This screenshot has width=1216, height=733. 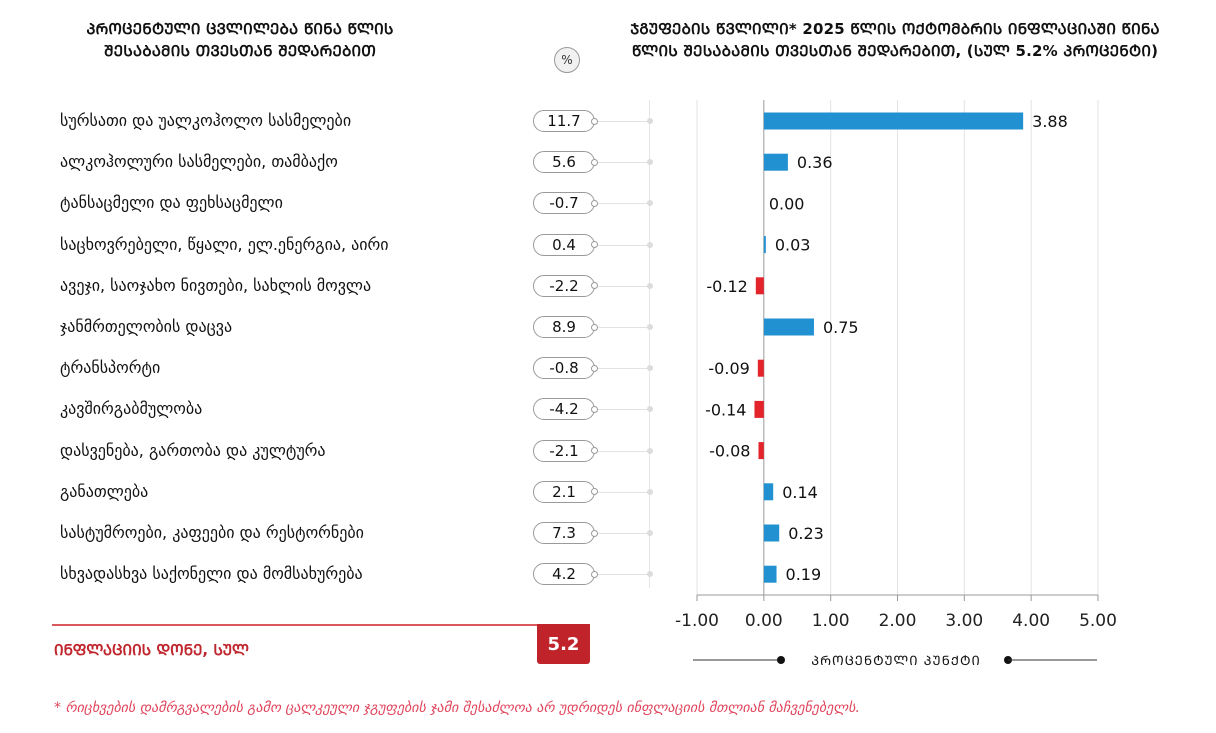 I want to click on yoy-change-badge: 5.6, so click(x=564, y=162).